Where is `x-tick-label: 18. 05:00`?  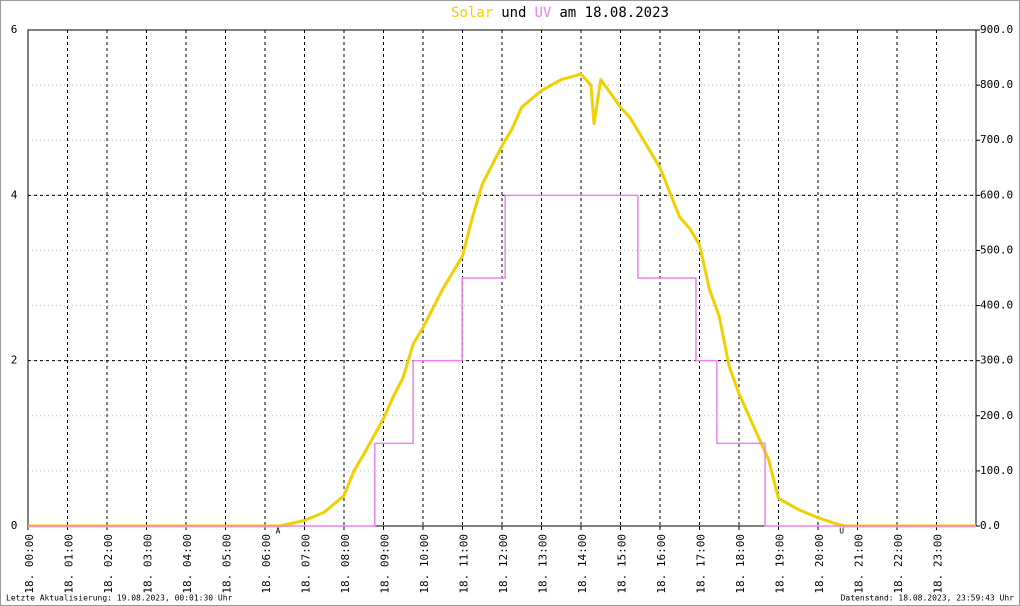
x-tick-label: 18. 05:00 is located at coordinates (227, 564).